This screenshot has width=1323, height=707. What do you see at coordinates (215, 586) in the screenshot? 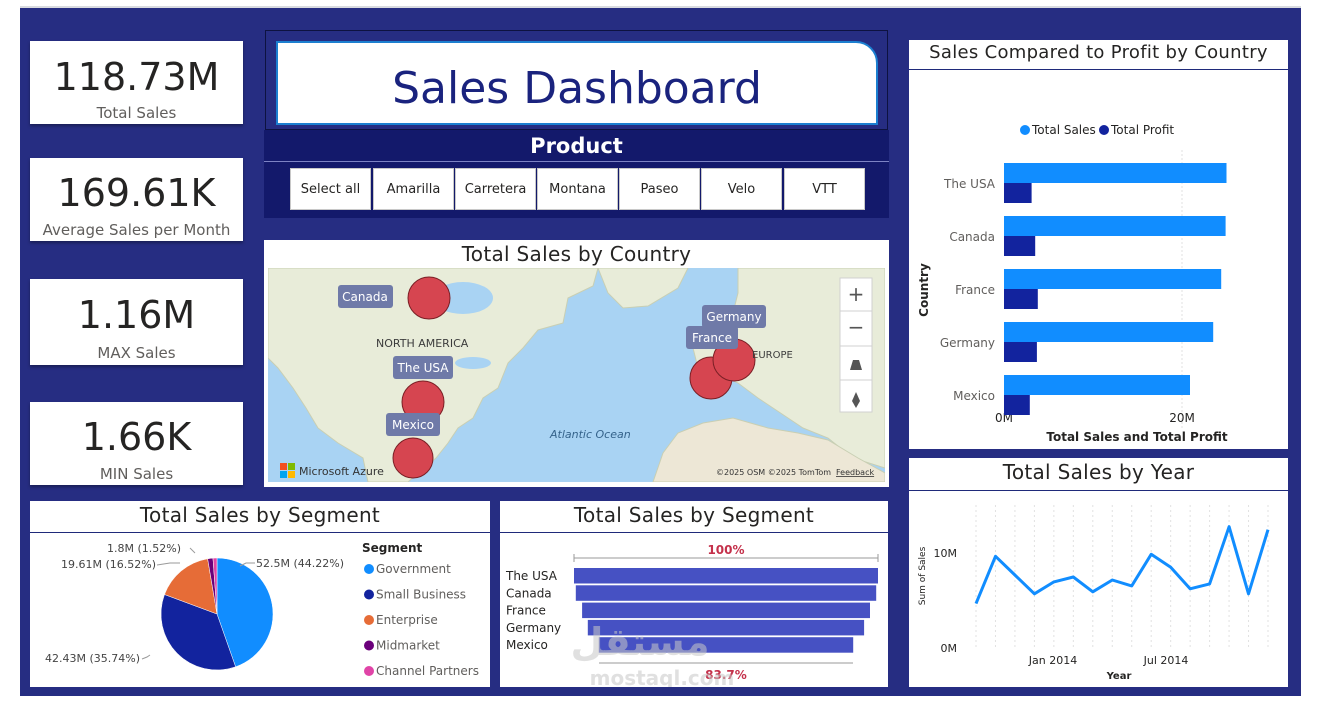
I see `pie-slice-channel-partners` at bounding box center [215, 586].